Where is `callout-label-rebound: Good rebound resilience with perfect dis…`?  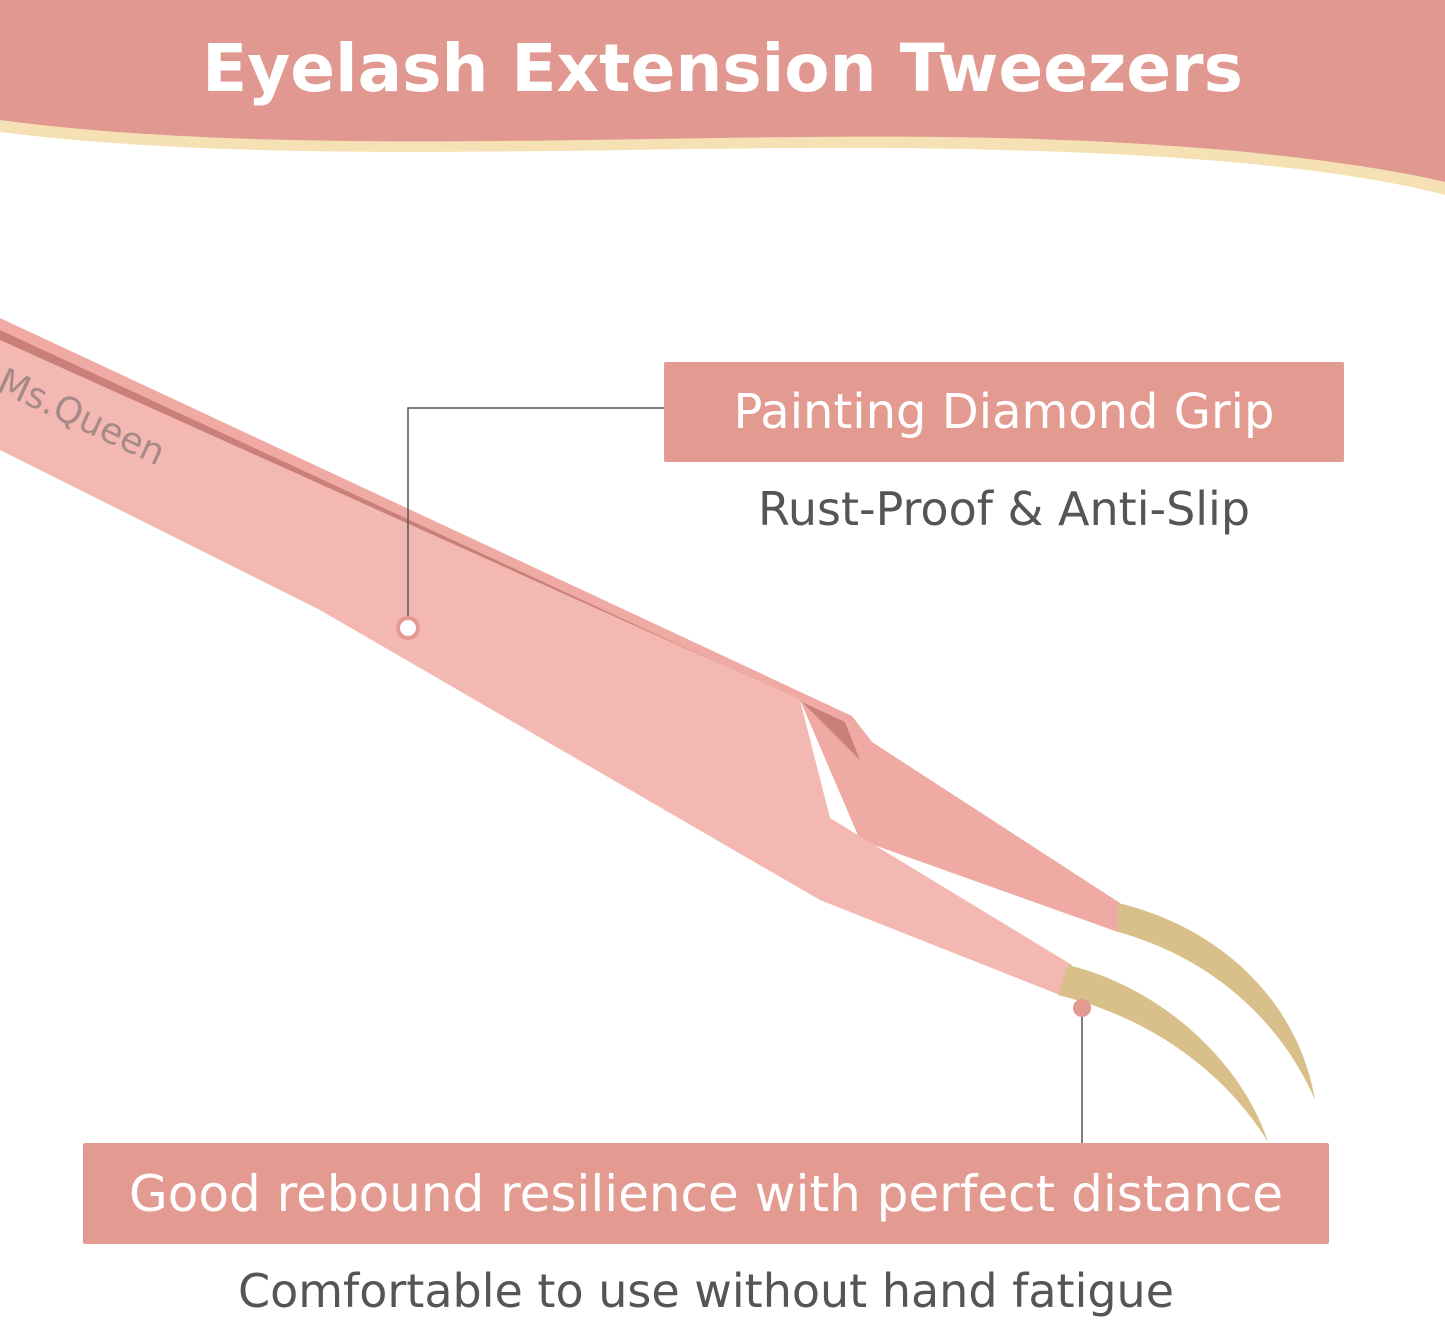
callout-label-rebound: Good rebound resilience with perfect dis… is located at coordinates (706, 1193).